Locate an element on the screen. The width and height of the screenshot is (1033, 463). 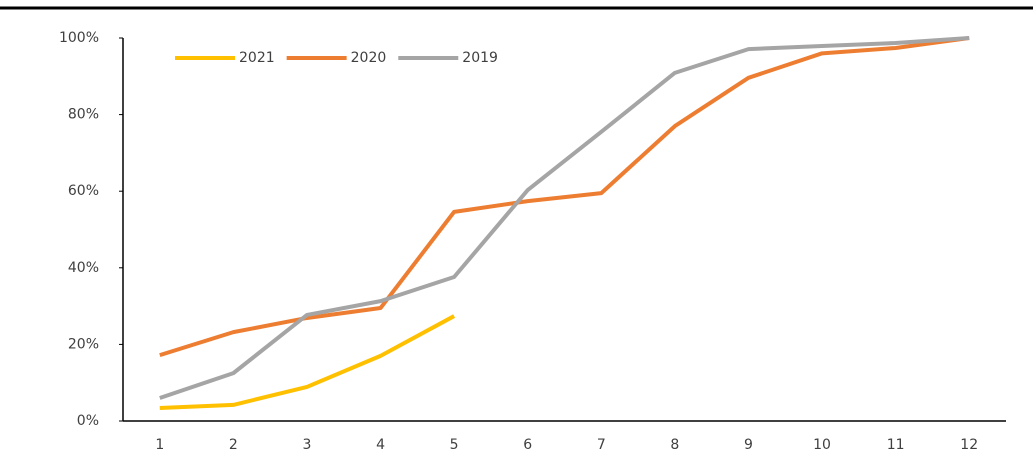
x-tick-label: 12 is located at coordinates (969, 445).